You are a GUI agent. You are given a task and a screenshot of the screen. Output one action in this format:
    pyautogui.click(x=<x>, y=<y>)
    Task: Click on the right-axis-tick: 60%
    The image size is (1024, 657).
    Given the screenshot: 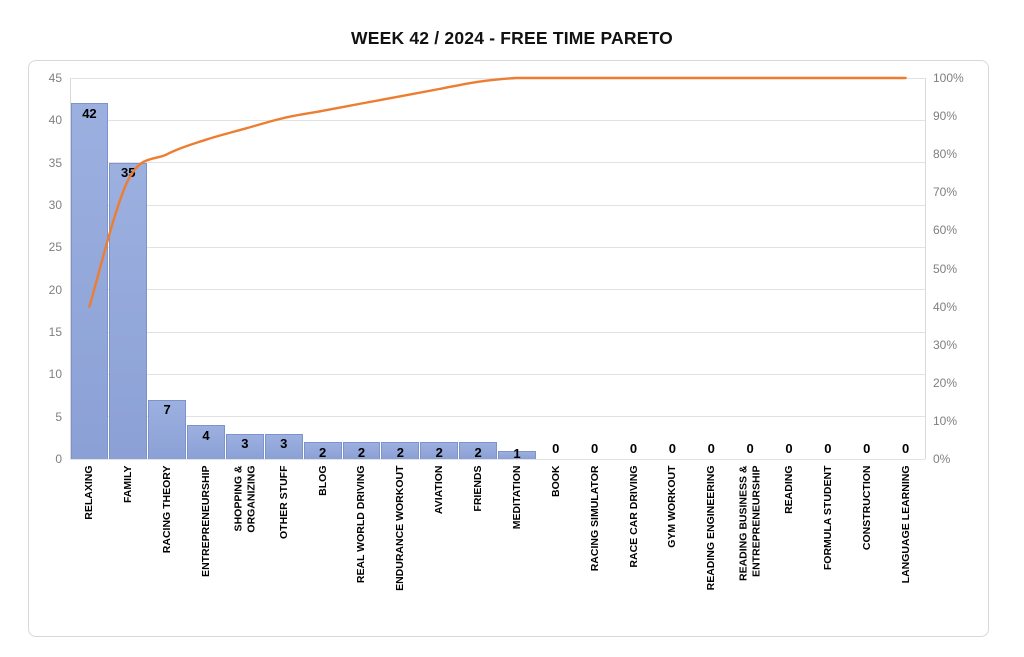 What is the action you would take?
    pyautogui.click(x=945, y=230)
    